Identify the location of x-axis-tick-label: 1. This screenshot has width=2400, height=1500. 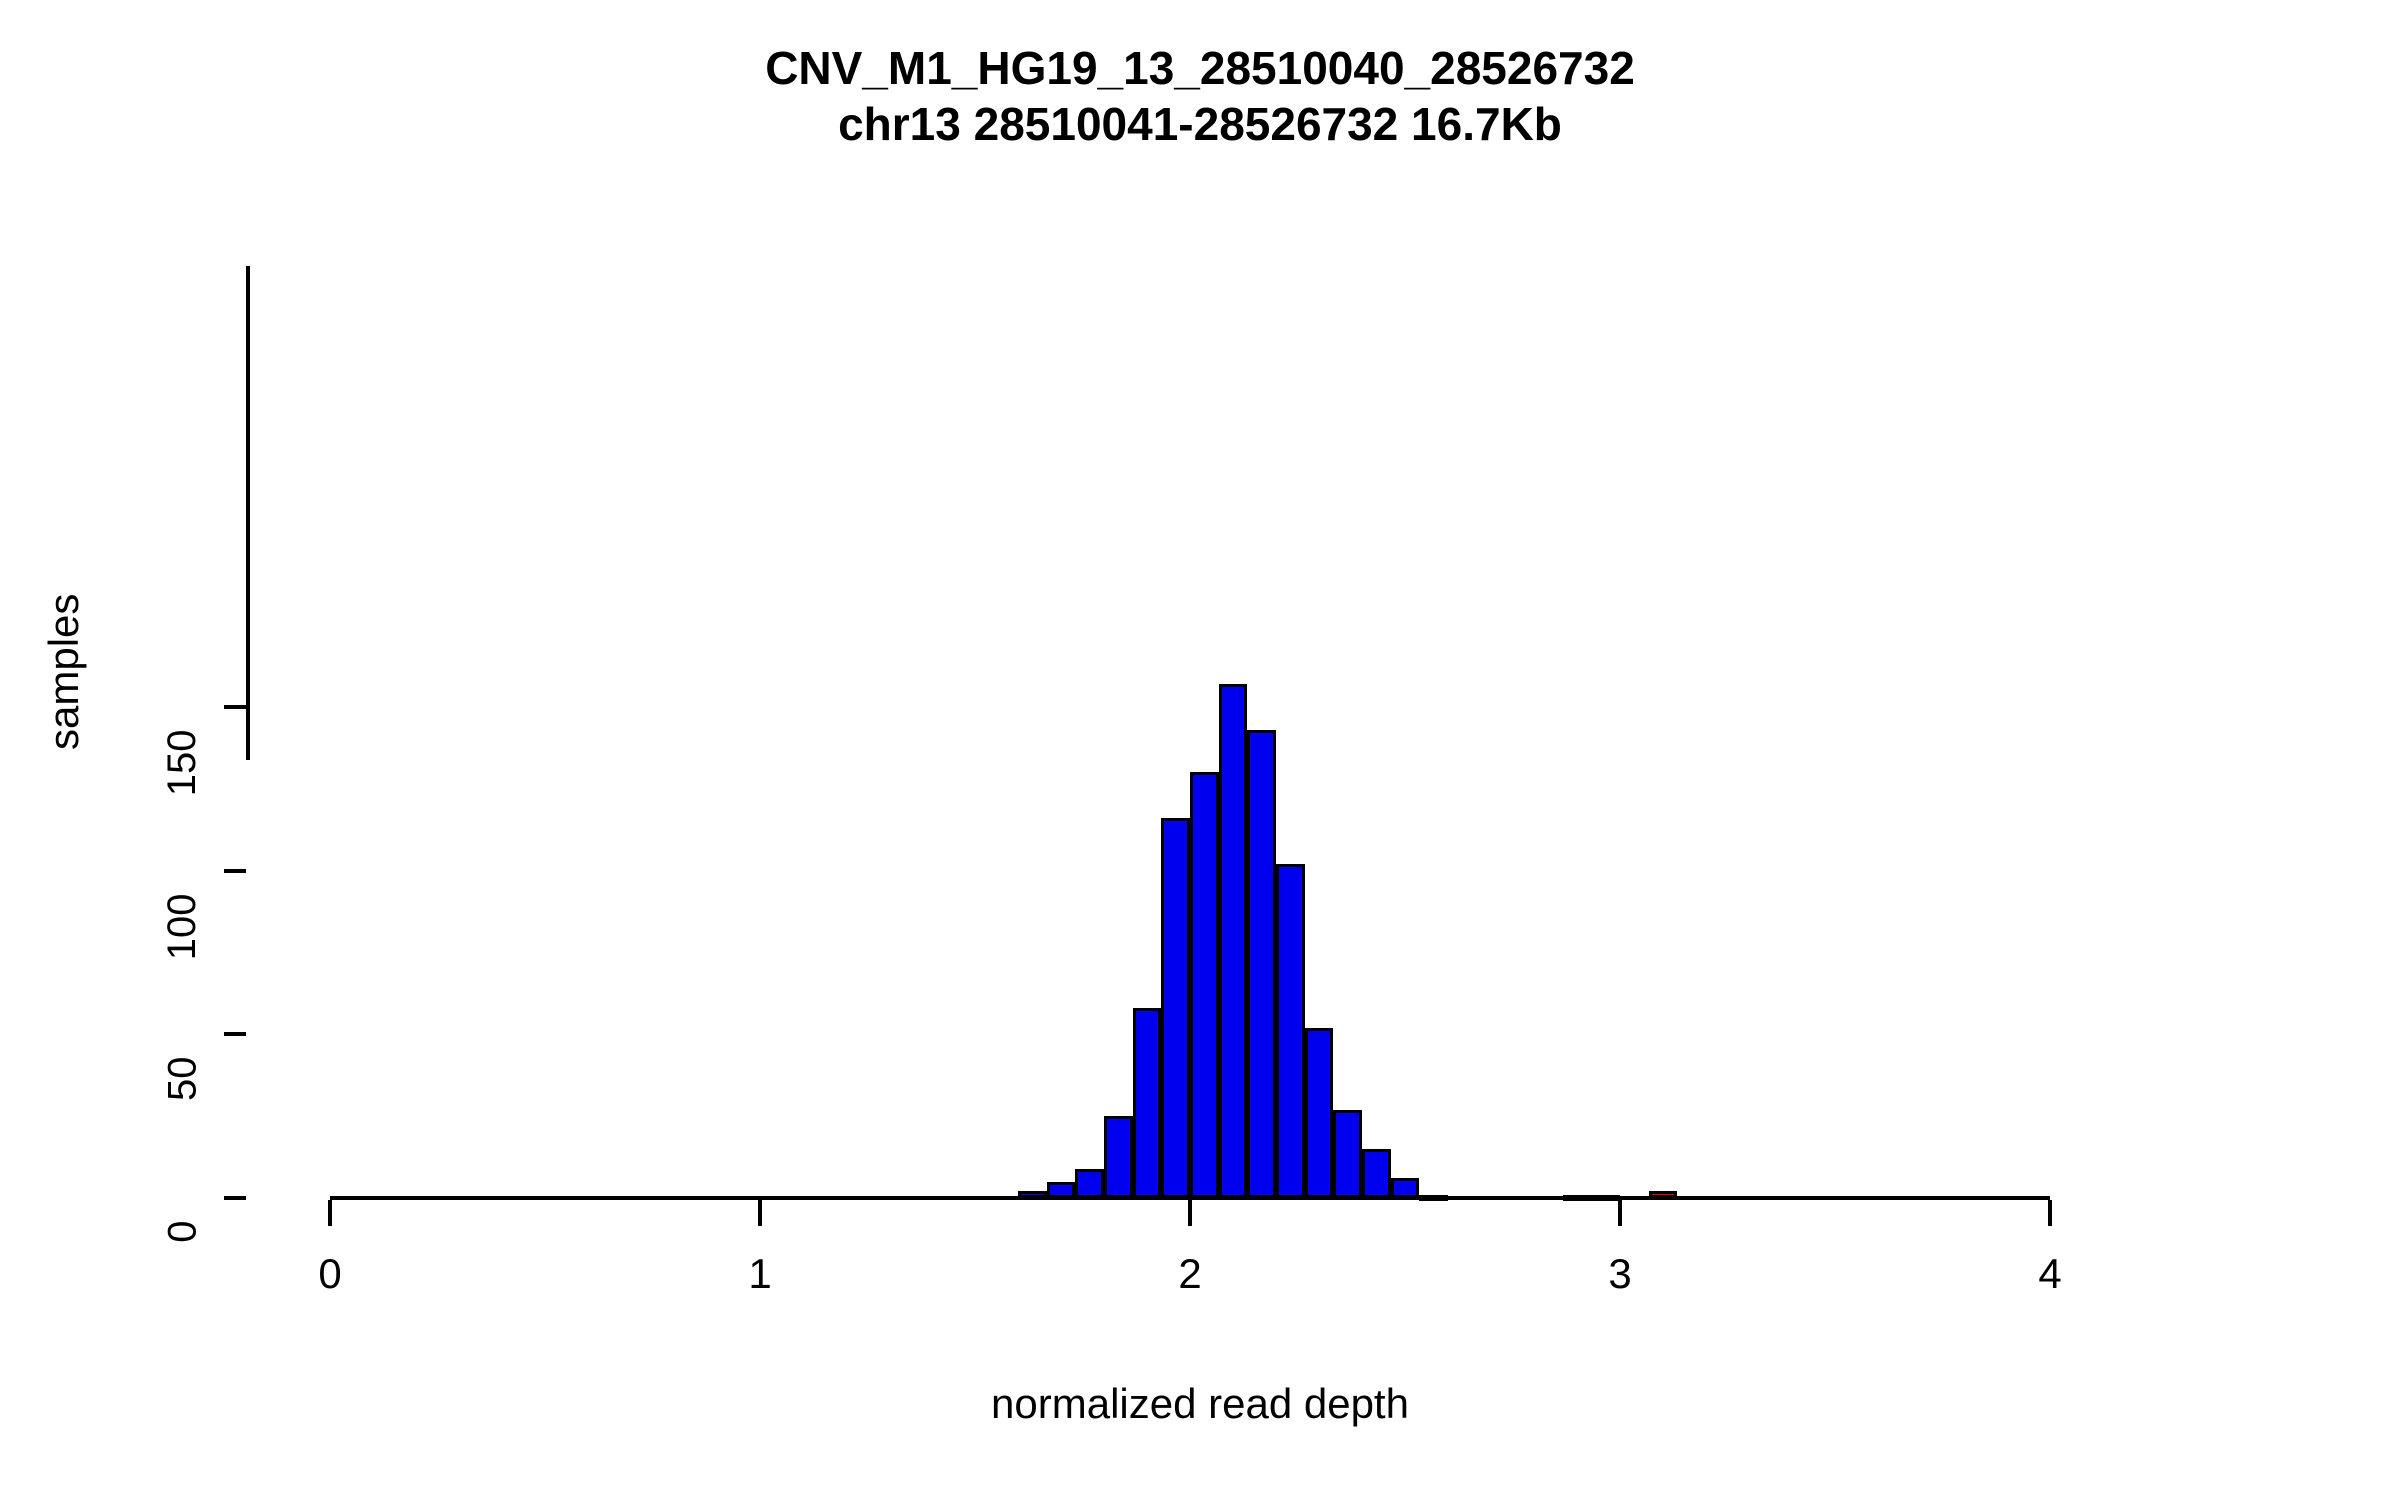
(760, 1273).